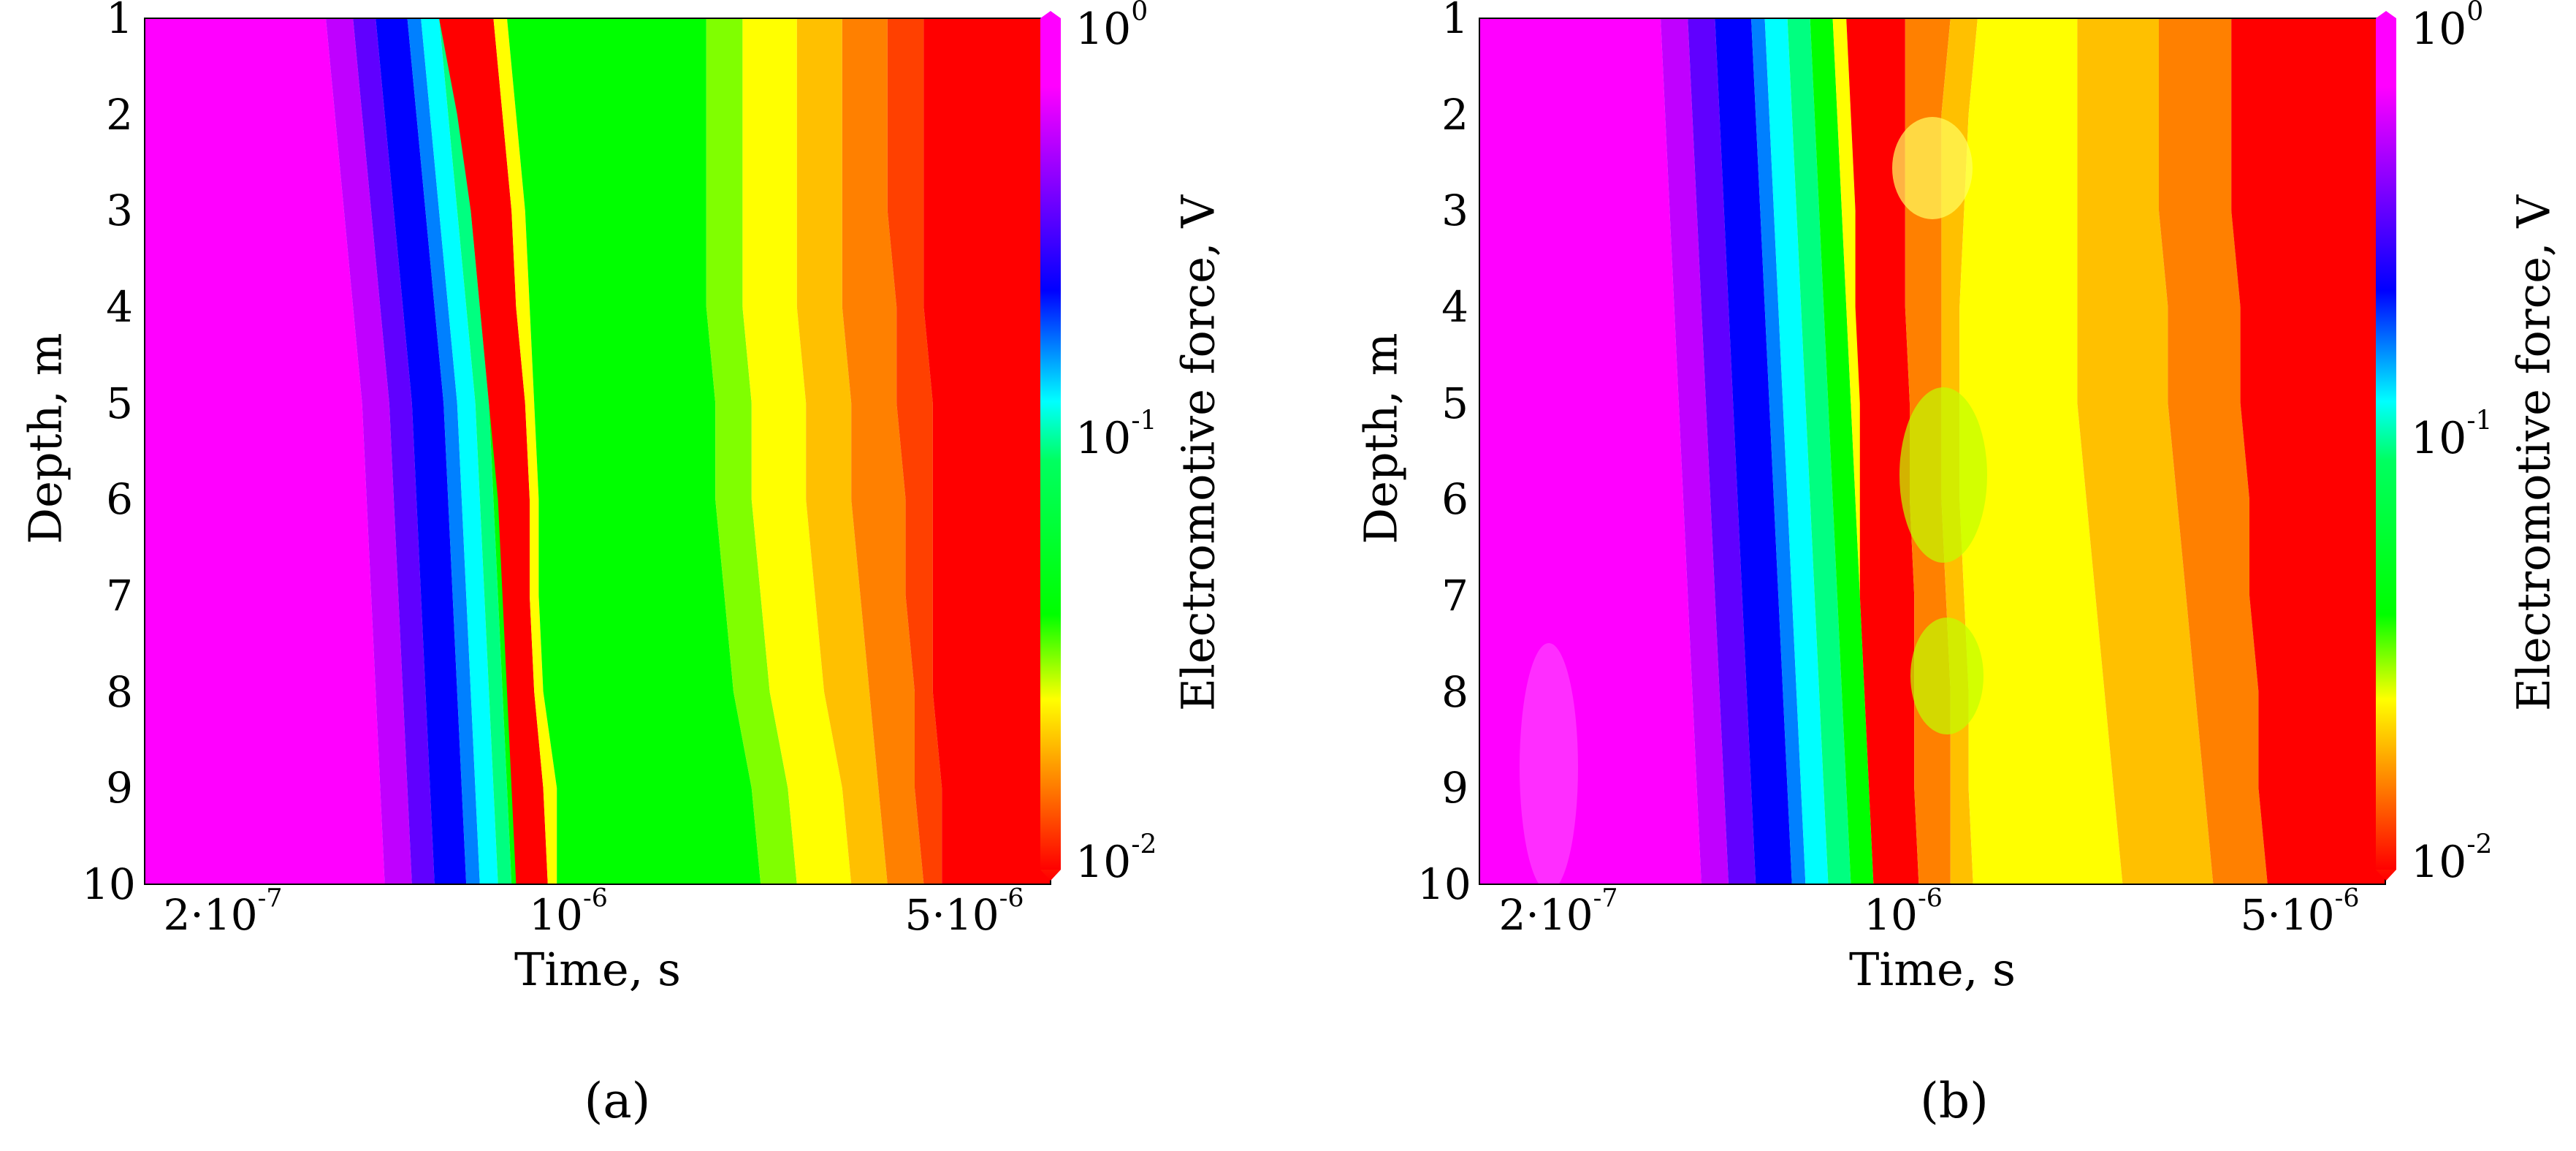  What do you see at coordinates (1454, 307) in the screenshot?
I see `y-tick-b-4: 4` at bounding box center [1454, 307].